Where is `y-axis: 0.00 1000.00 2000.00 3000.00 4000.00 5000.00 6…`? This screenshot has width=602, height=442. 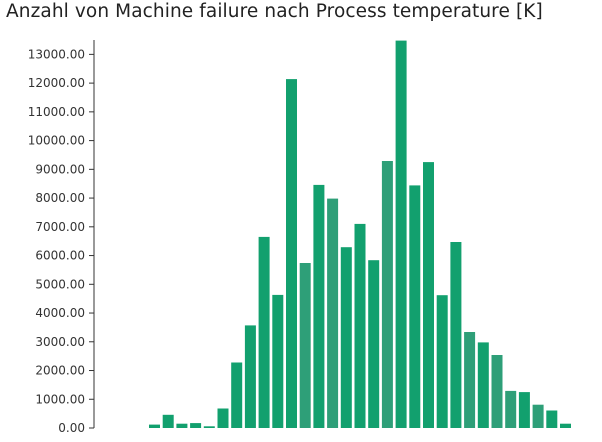
y-axis: 0.00 1000.00 2000.00 3000.00 4000.00 5000.00 6… is located at coordinates (61, 237).